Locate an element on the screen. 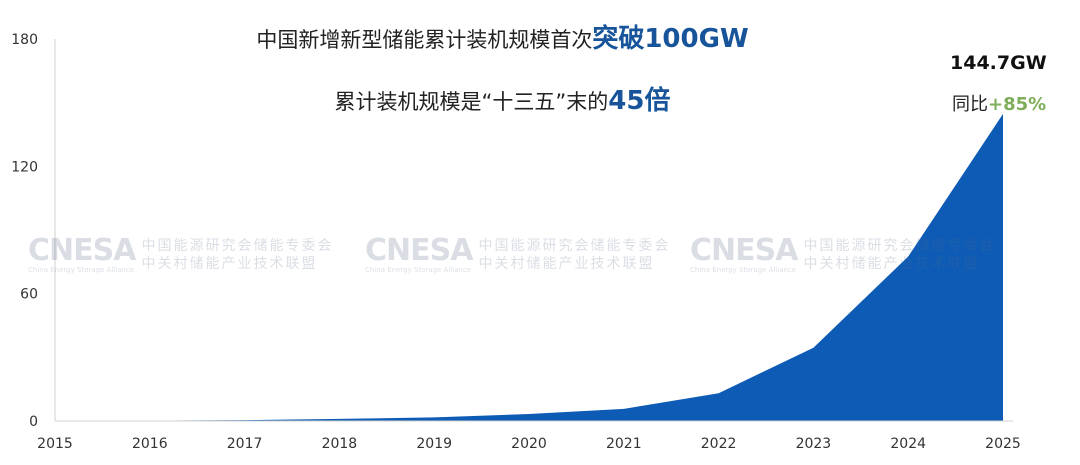 The height and width of the screenshot is (465, 1080). subtitle-text: 累计装机规模是“十三五”末的 is located at coordinates (471, 102).